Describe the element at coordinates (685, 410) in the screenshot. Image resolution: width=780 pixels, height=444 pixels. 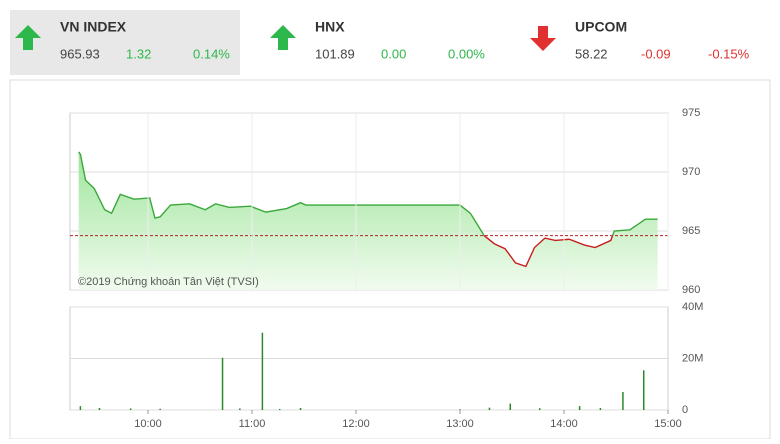
I see `y-tick-label: 0` at that location.